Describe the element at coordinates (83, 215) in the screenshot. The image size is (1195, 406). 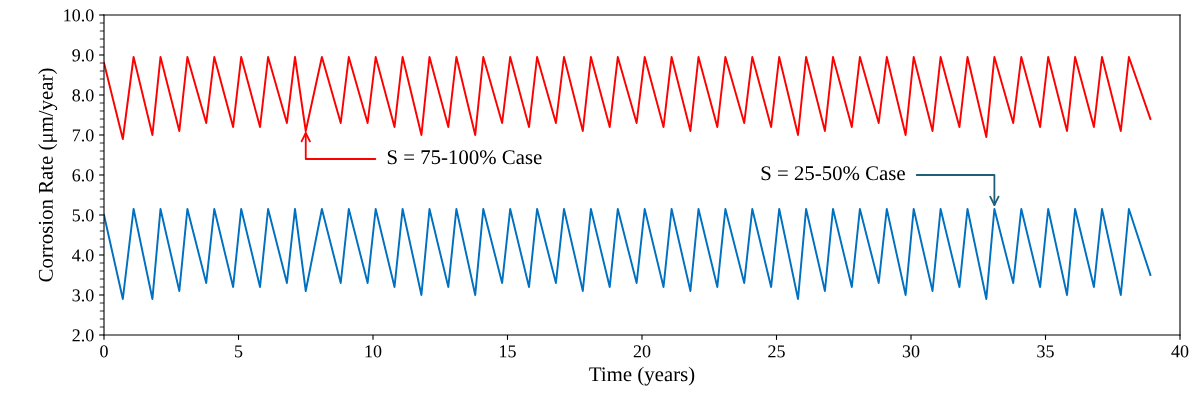
I see `y-tick-label: 5.0` at that location.